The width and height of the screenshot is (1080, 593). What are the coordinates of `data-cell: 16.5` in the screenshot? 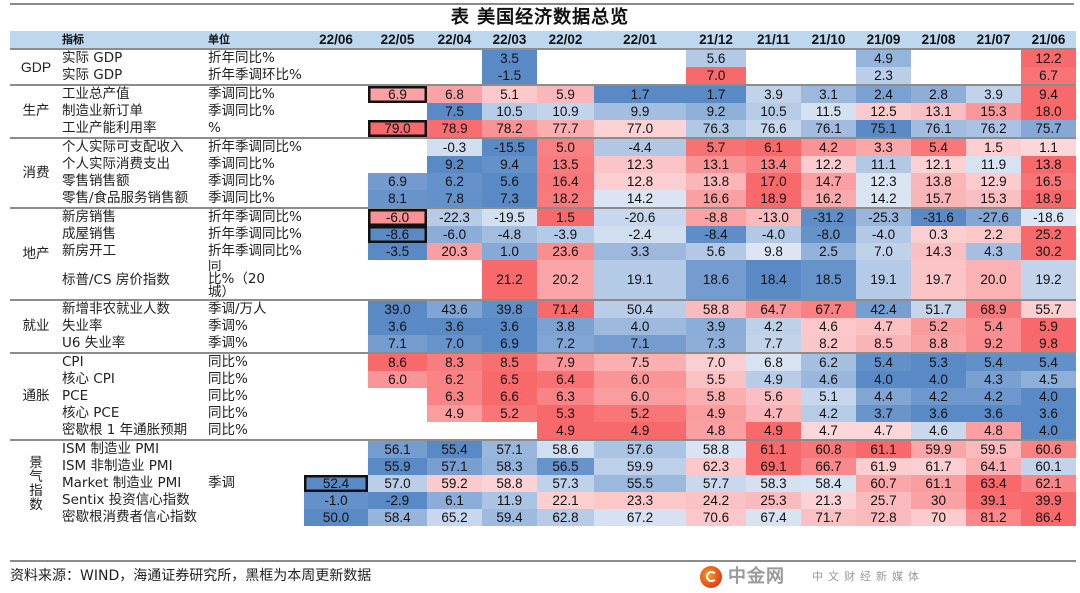 It's located at (1048, 181).